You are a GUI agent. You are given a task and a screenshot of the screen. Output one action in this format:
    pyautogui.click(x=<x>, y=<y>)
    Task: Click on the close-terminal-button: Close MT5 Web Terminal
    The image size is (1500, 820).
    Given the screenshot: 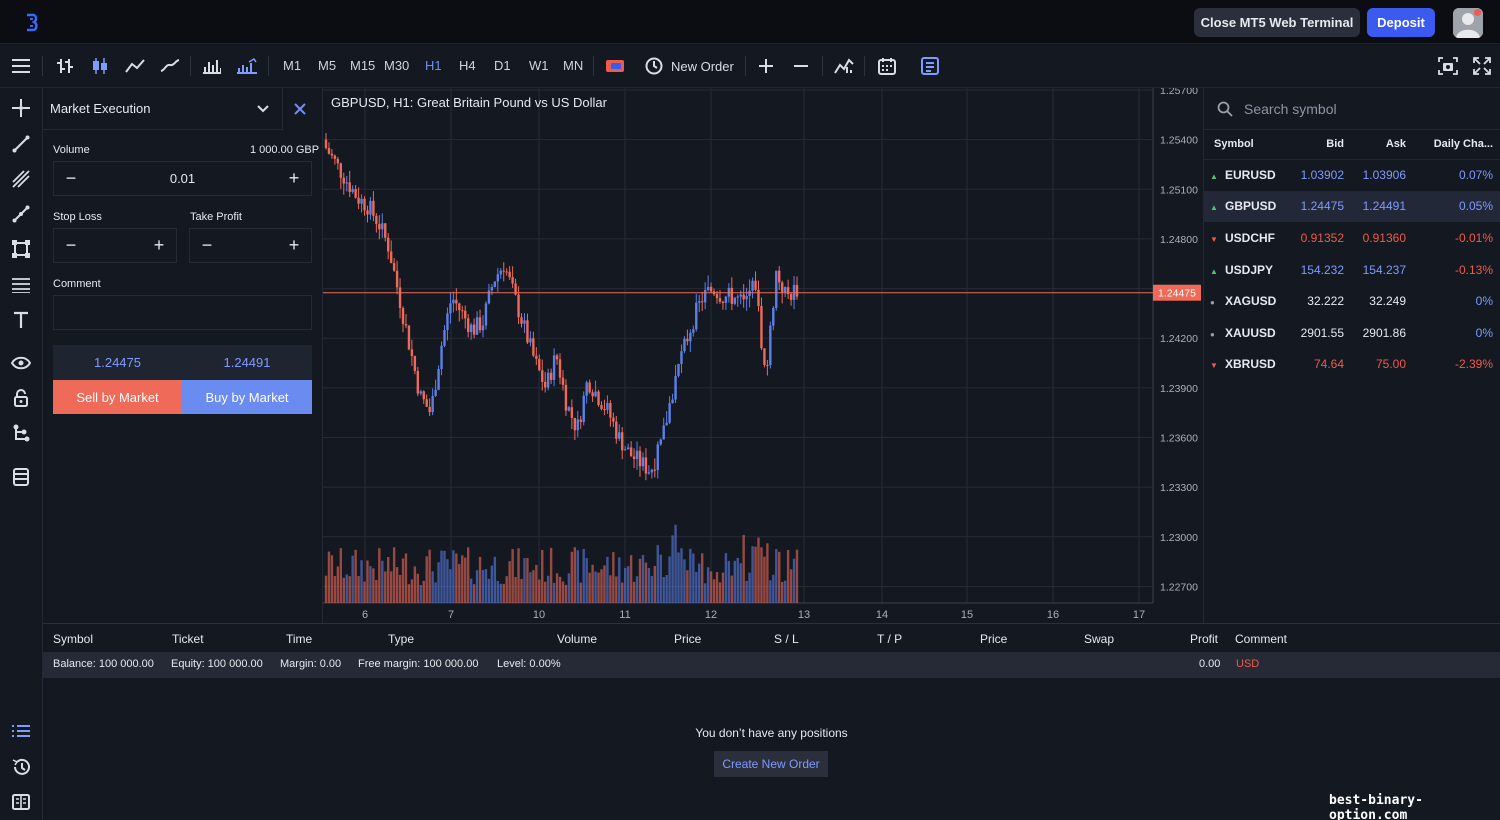 What is the action you would take?
    pyautogui.click(x=1277, y=22)
    